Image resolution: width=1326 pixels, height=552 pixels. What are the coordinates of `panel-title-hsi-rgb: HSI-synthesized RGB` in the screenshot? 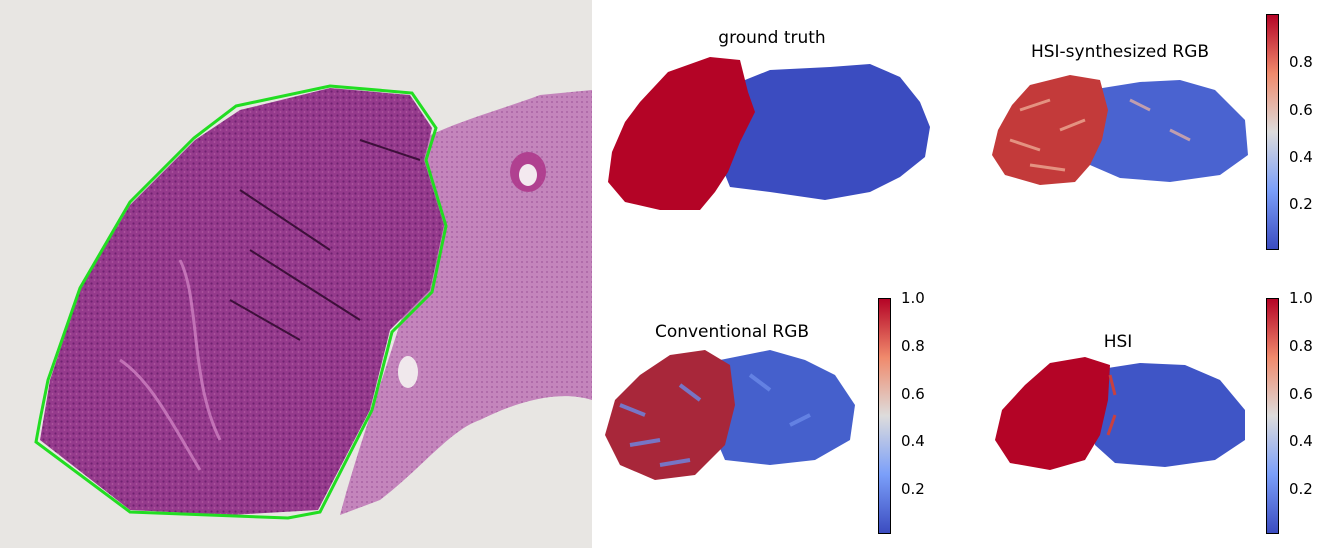 It's located at (1120, 52).